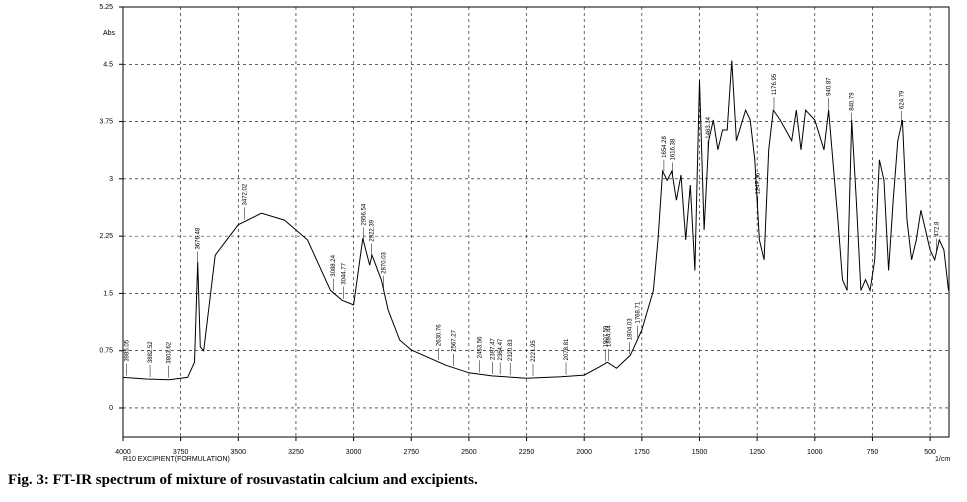 The height and width of the screenshot is (502, 967). I want to click on peak-label: 3472.02, so click(246, 194).